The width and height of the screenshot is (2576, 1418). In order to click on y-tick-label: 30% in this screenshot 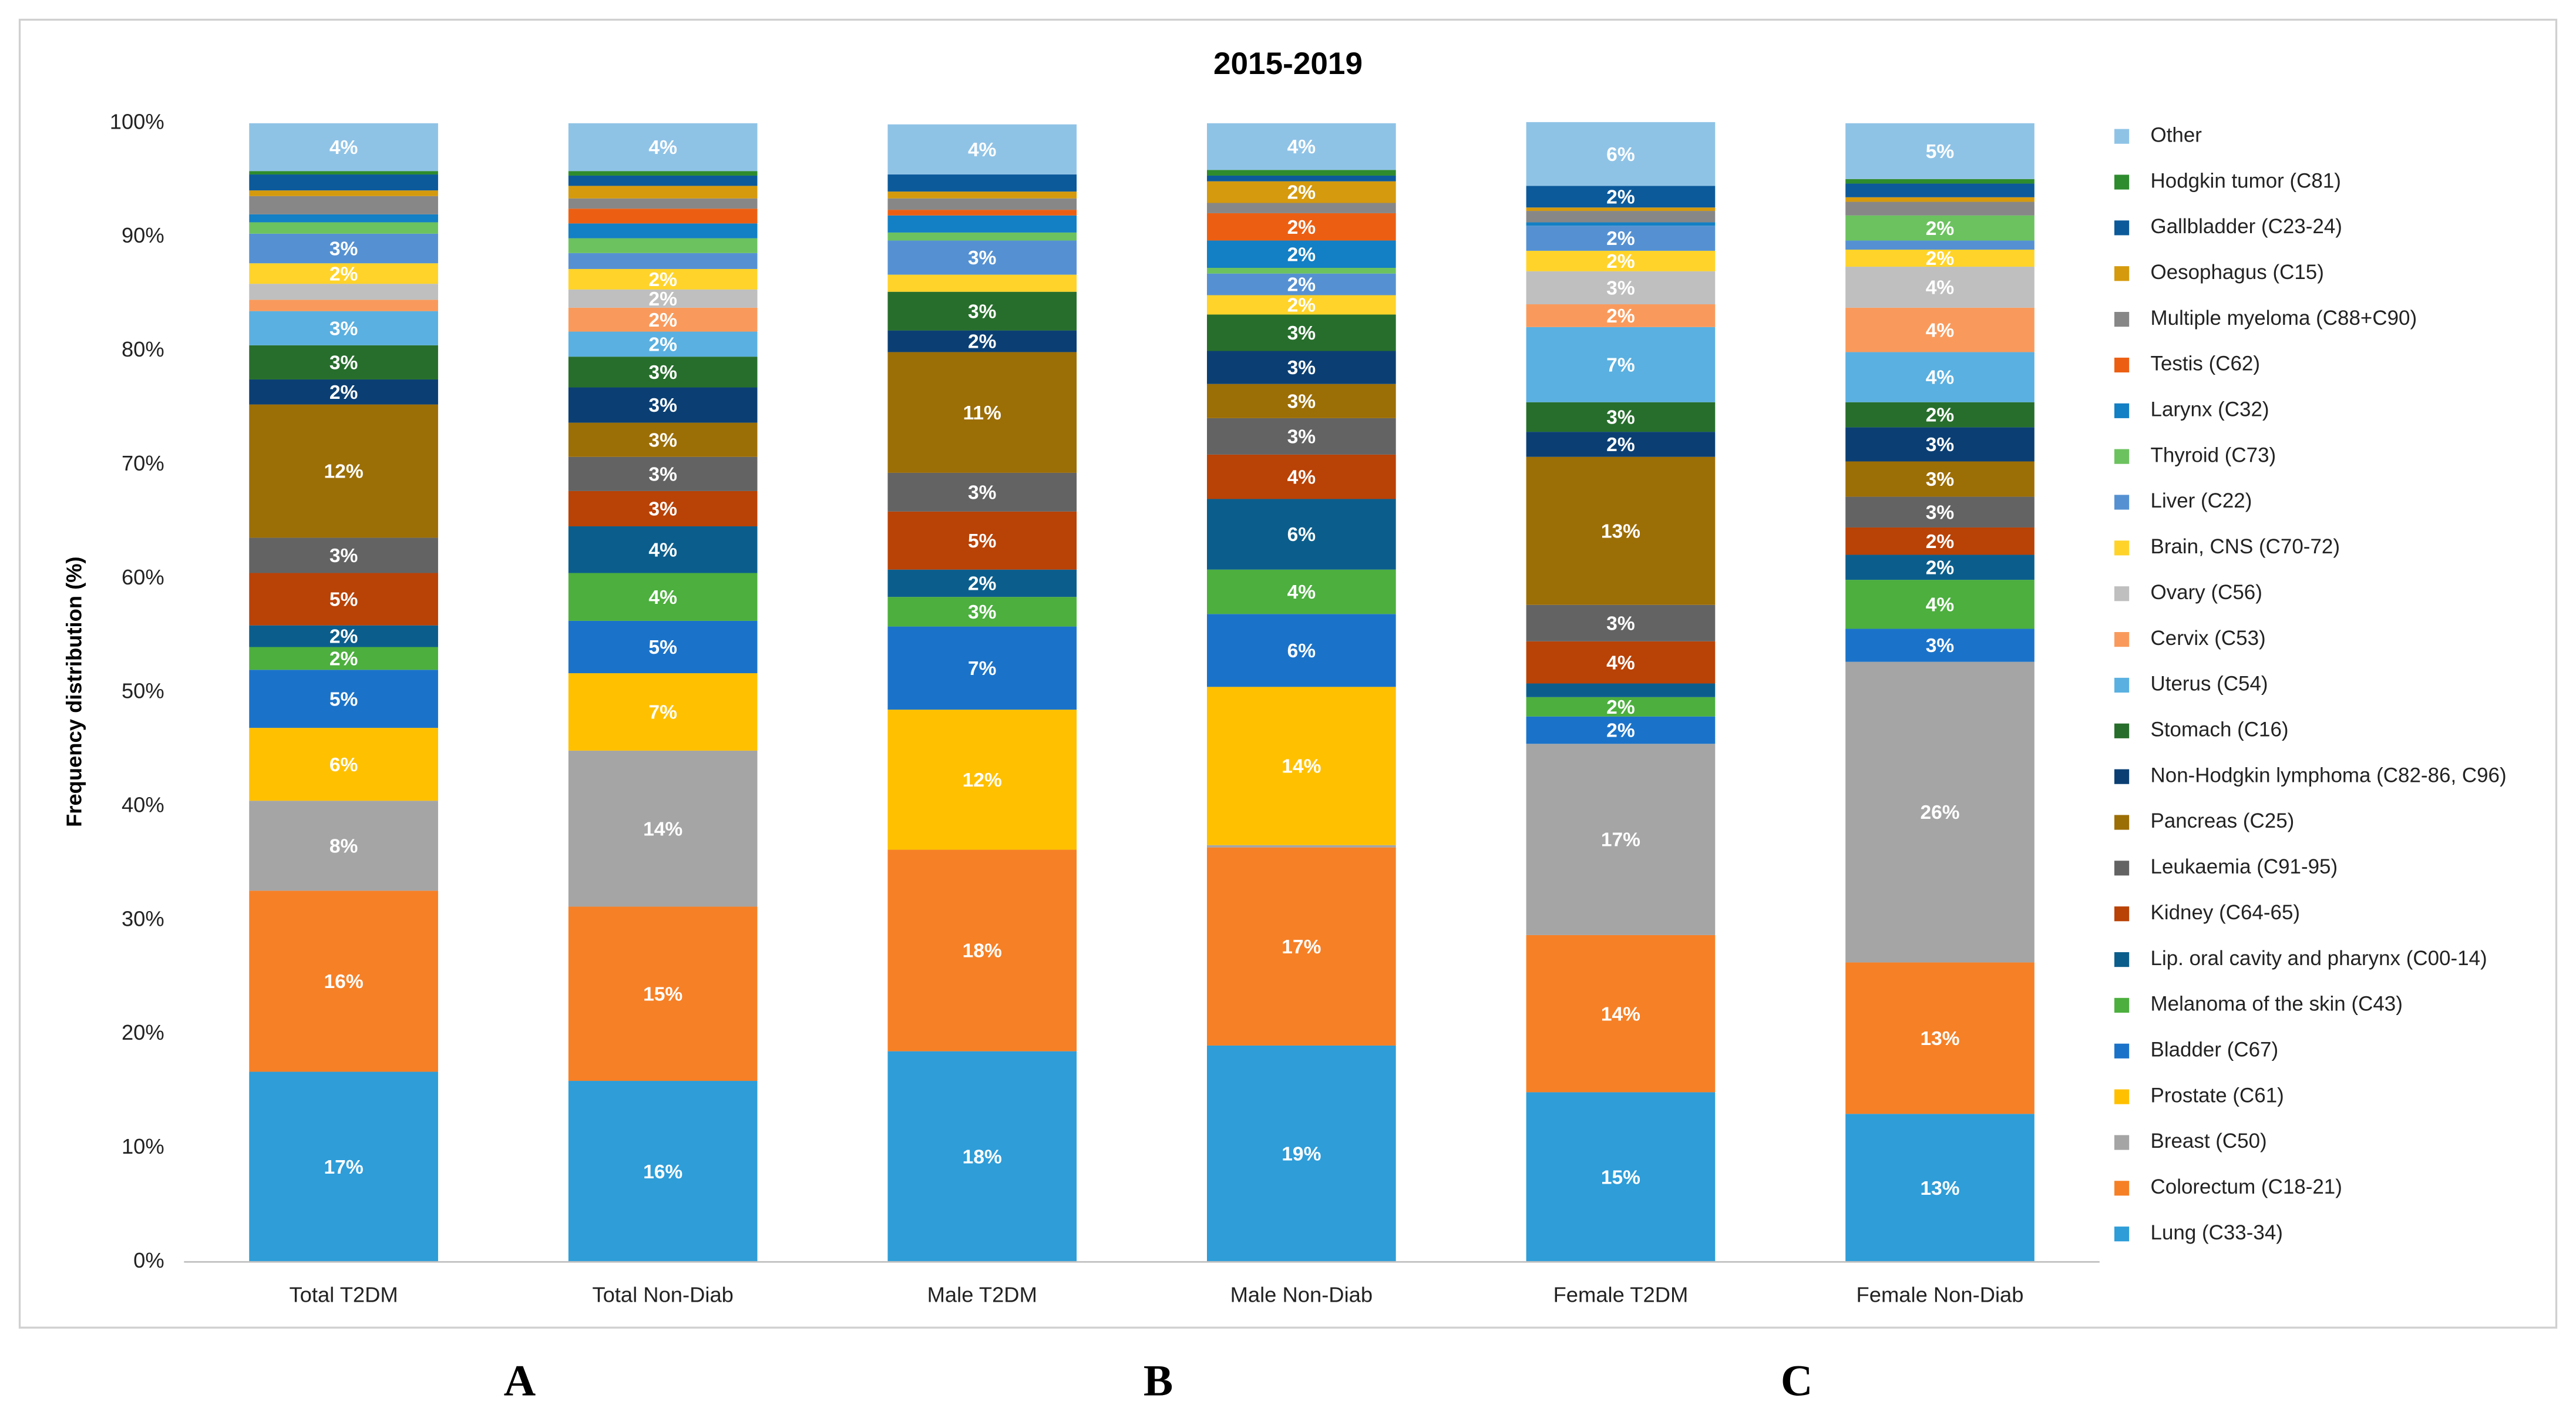, I will do `click(143, 918)`.